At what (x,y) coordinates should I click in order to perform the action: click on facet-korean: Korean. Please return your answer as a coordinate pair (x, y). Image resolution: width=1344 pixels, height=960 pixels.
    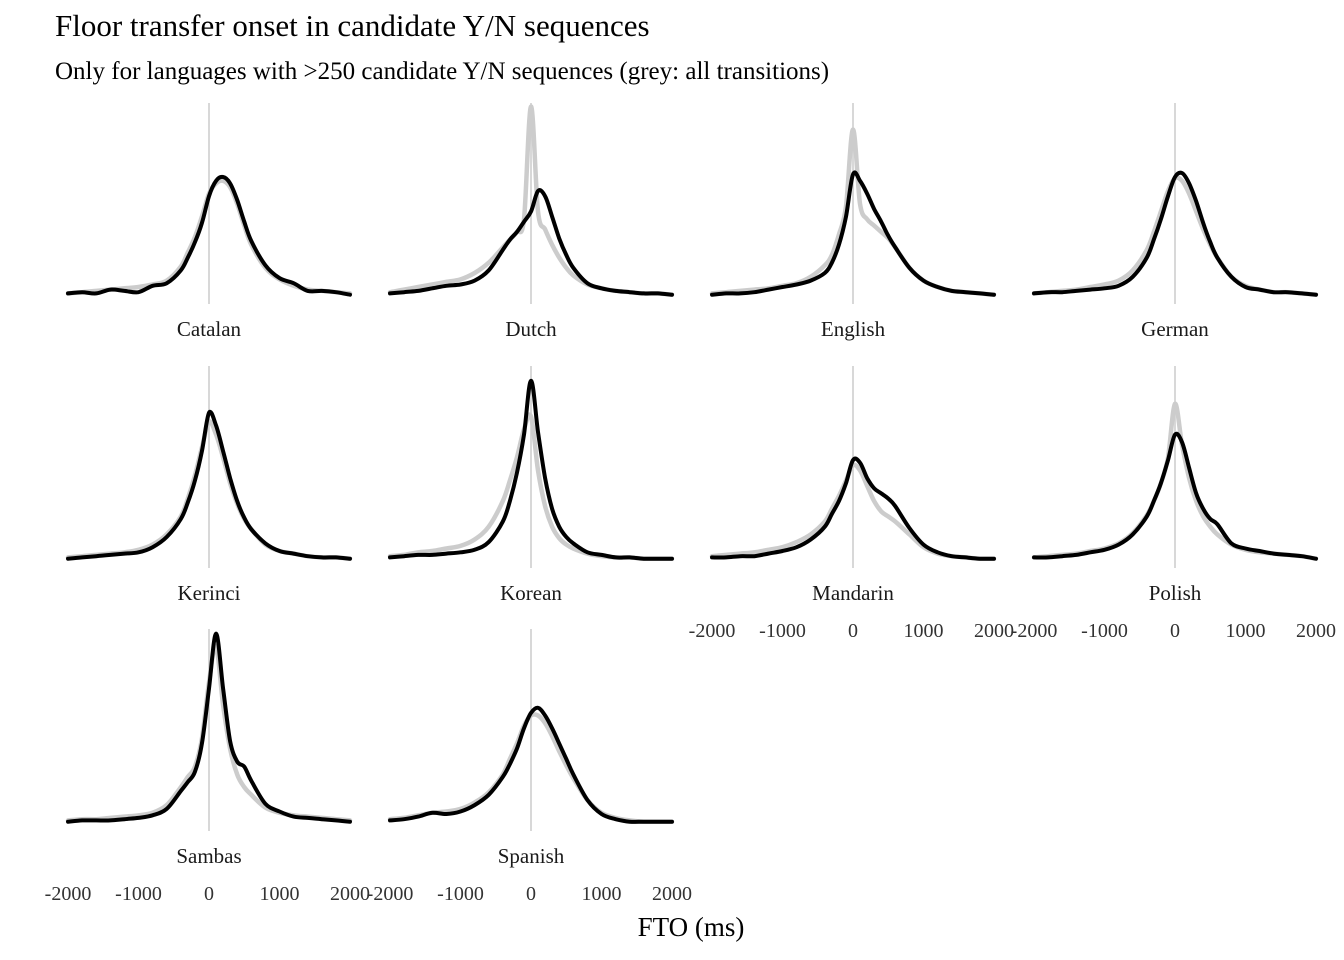
    Looking at the image, I should click on (531, 485).